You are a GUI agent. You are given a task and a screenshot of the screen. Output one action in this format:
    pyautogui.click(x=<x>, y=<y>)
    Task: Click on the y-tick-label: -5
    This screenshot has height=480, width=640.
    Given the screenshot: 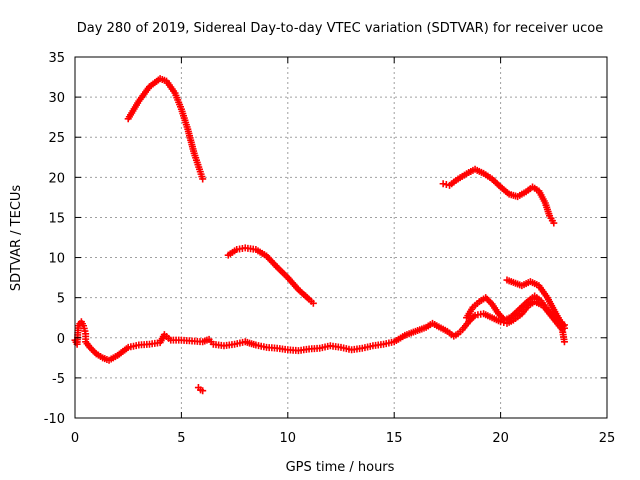 What is the action you would take?
    pyautogui.click(x=58, y=379)
    